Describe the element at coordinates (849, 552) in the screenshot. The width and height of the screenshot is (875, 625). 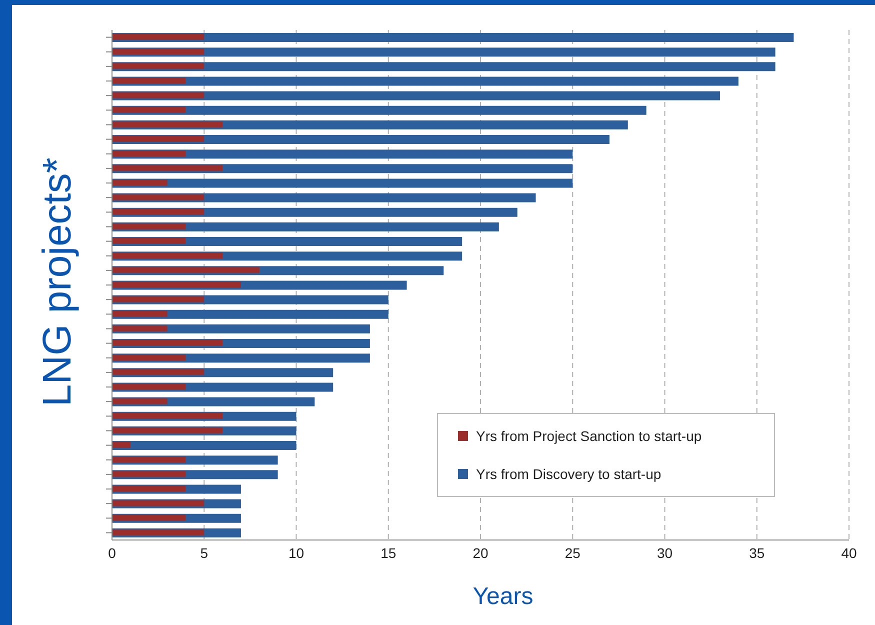
I see `x-tick-label: 40` at that location.